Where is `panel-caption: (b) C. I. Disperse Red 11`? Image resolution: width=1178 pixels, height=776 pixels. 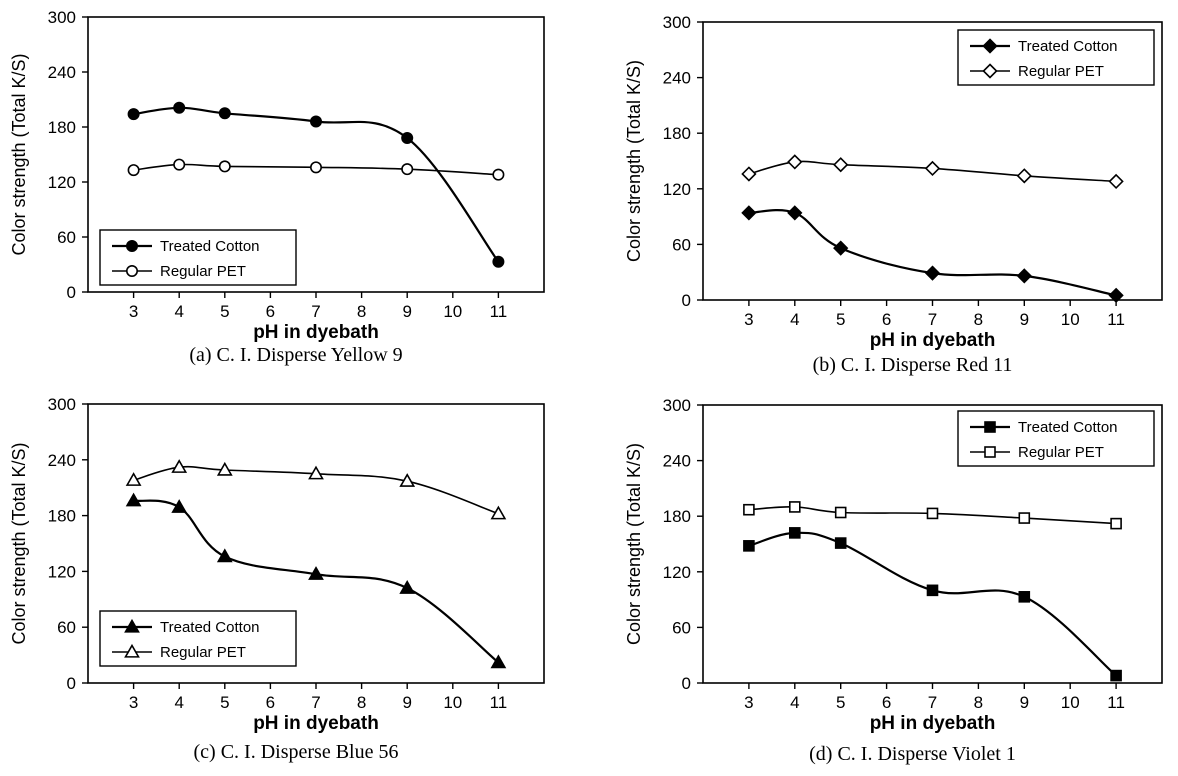 panel-caption: (b) C. I. Disperse Red 11 is located at coordinates (913, 365).